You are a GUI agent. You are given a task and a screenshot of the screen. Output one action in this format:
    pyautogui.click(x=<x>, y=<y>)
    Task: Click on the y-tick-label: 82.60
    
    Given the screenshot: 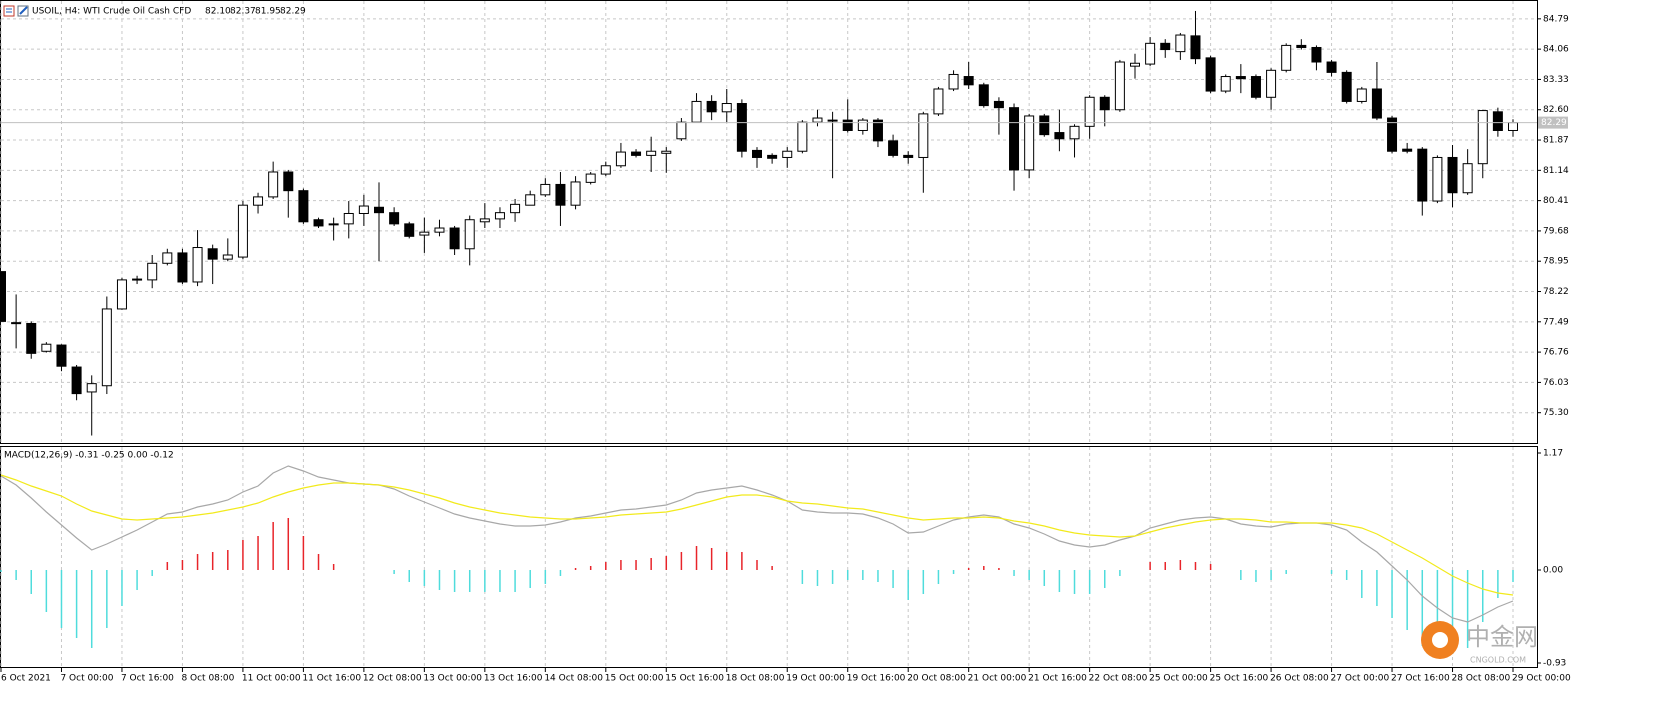 What is the action you would take?
    pyautogui.click(x=1556, y=110)
    